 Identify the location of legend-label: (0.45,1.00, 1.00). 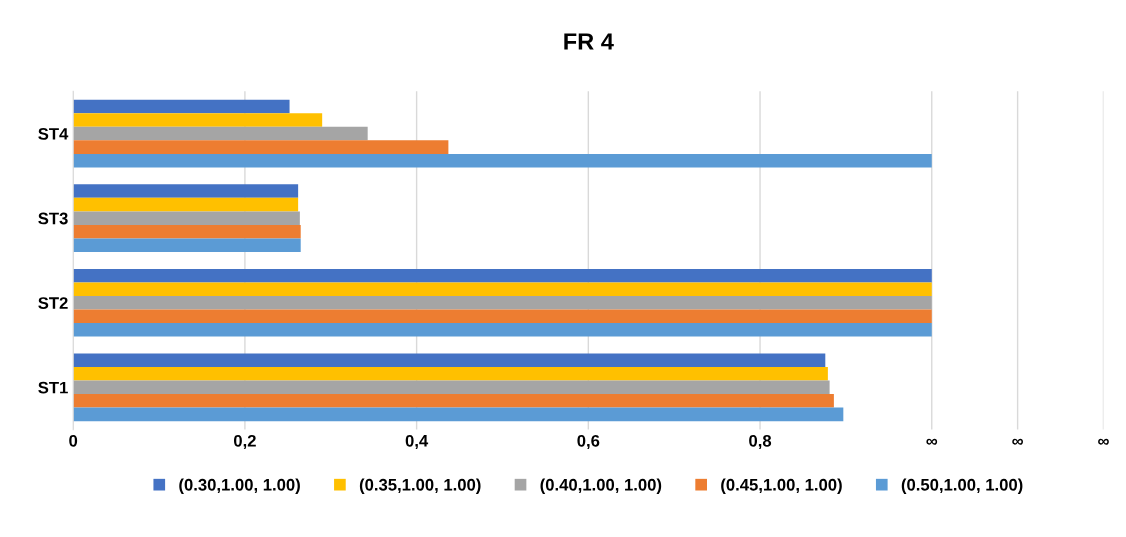
(781, 486).